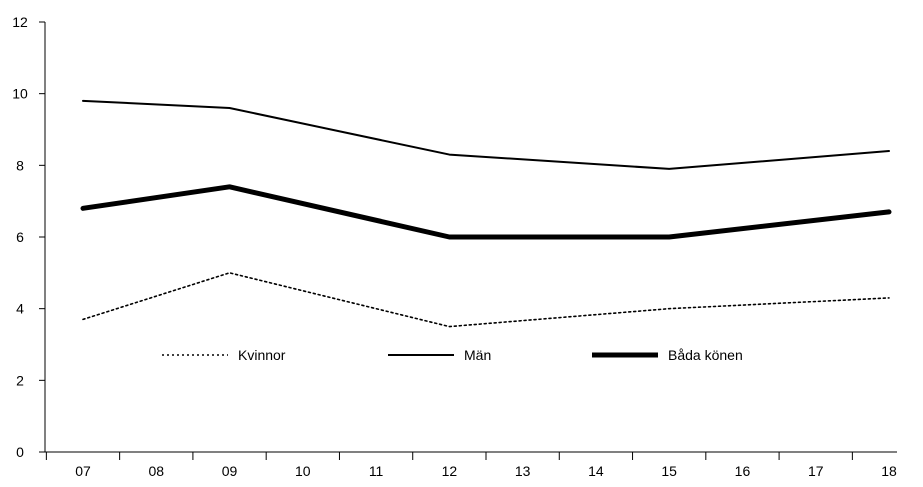 The image size is (923, 487). Describe the element at coordinates (452, 355) in the screenshot. I see `legend: Kvinnor Män Båda könen` at that location.